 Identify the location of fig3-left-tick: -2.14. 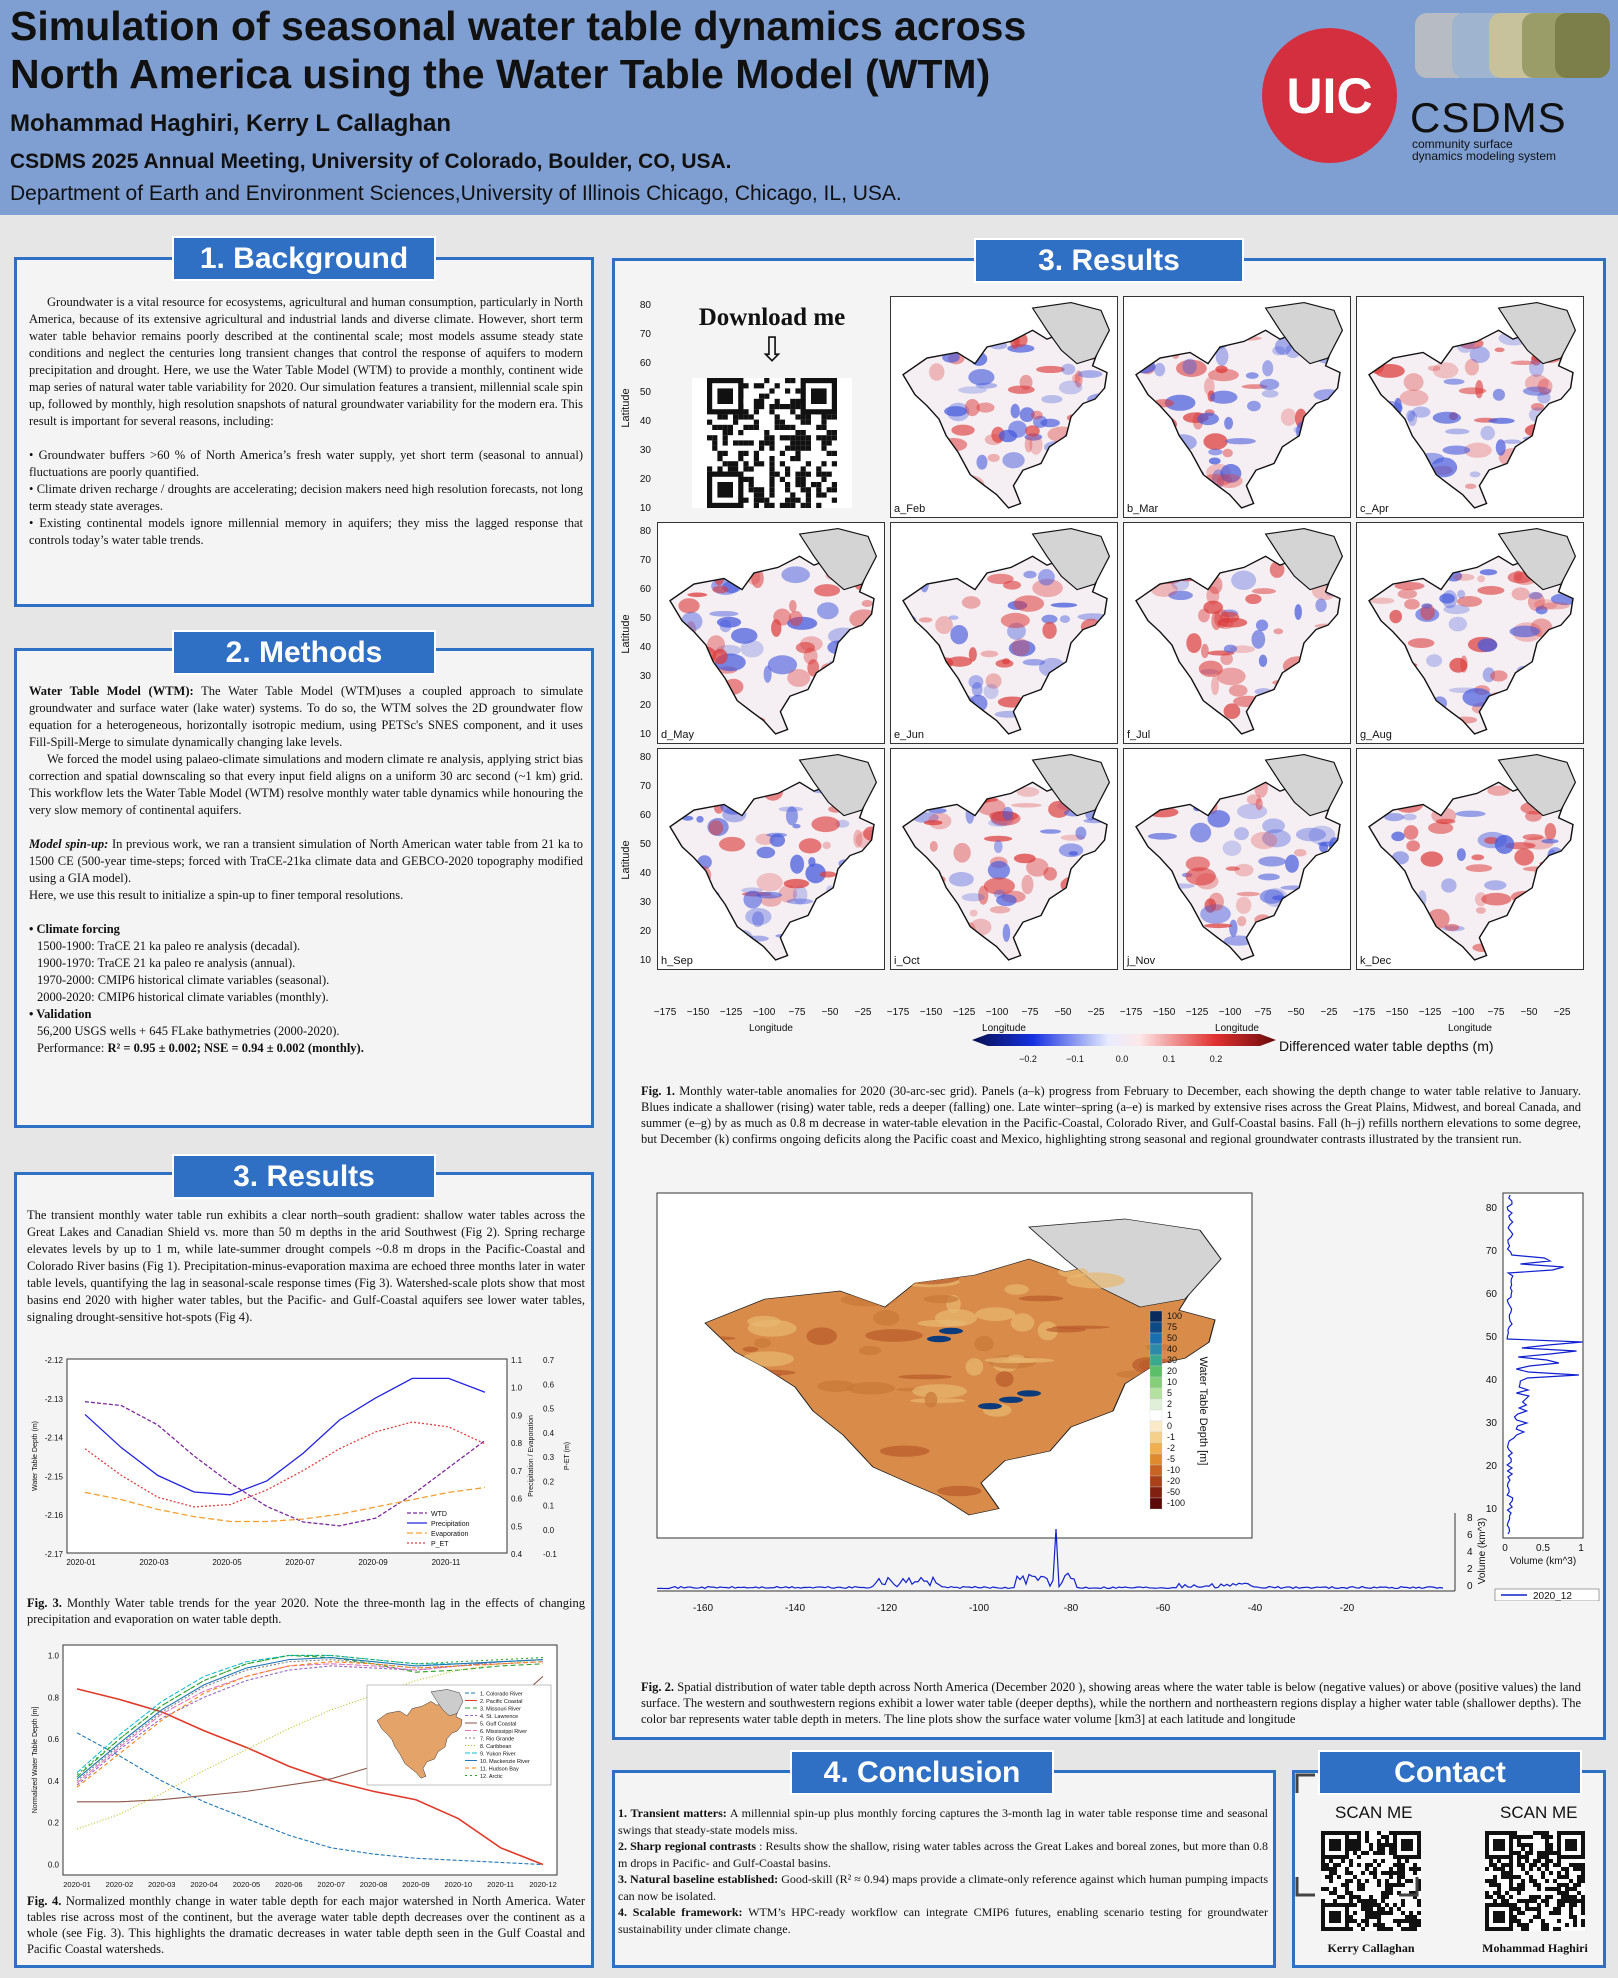
(54, 1438).